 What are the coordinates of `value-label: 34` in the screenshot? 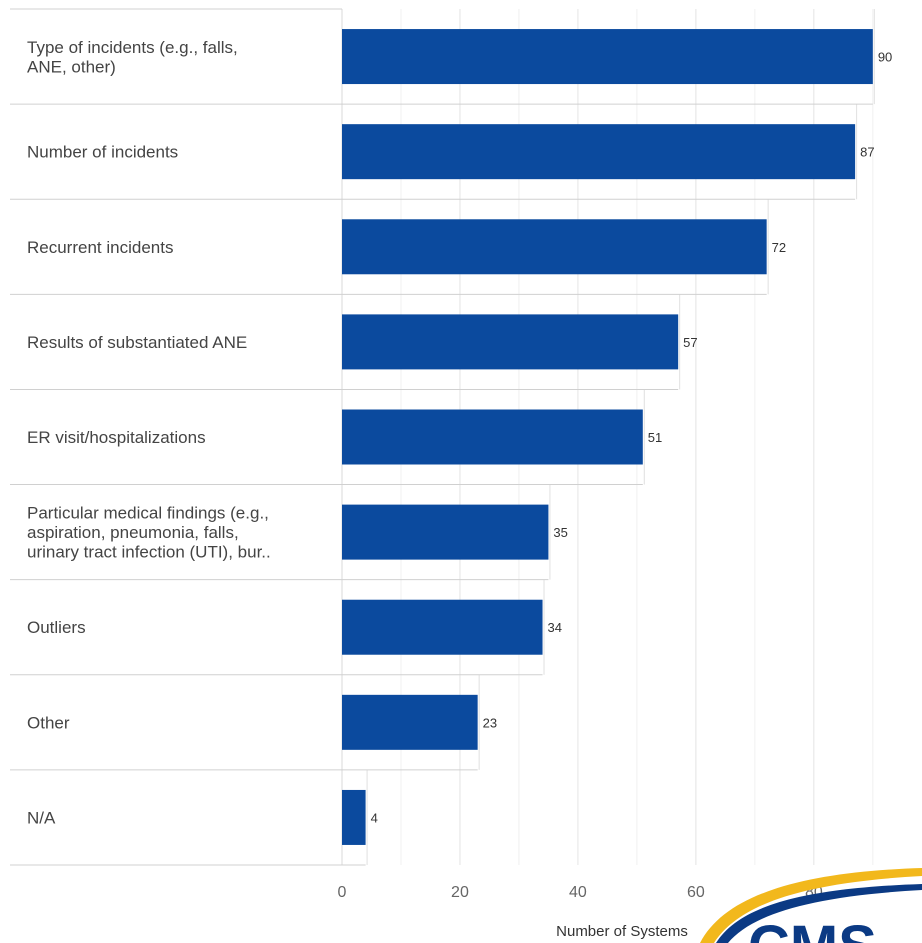 It's located at (555, 627).